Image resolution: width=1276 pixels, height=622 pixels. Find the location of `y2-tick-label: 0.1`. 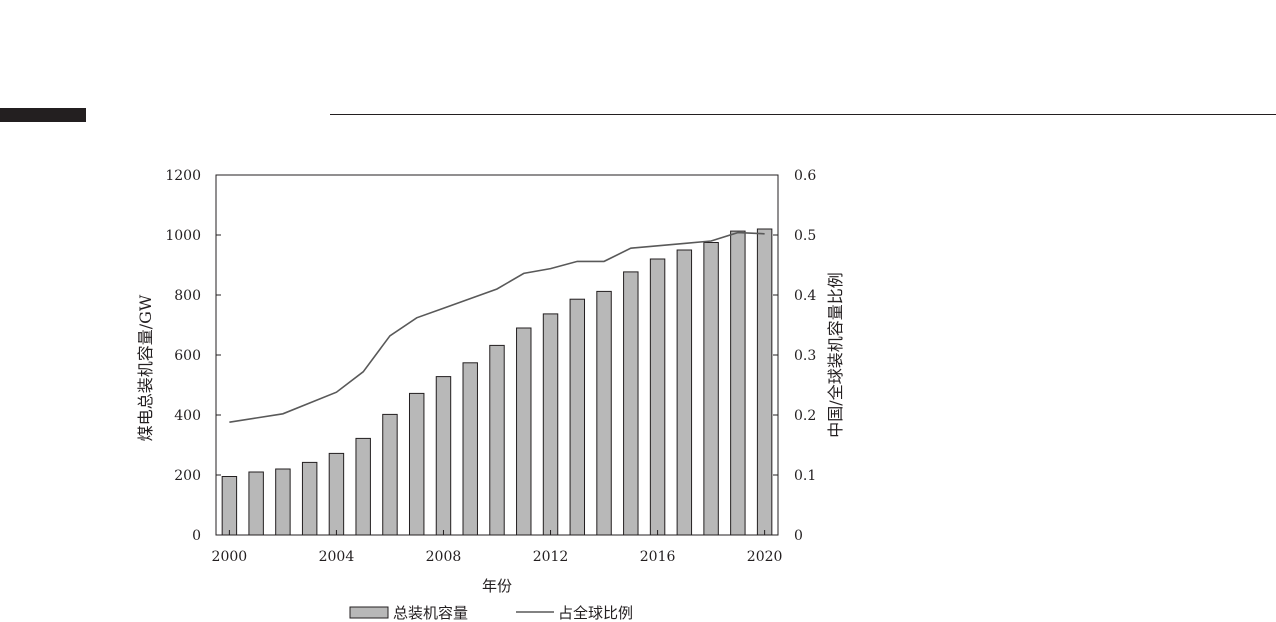

y2-tick-label: 0.1 is located at coordinates (805, 476).